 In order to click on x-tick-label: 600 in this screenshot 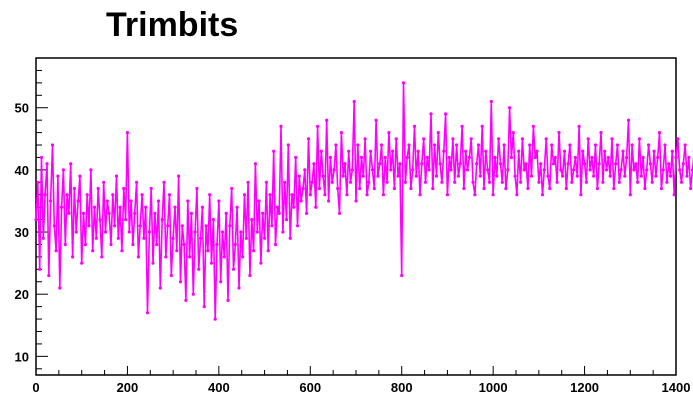, I will do `click(310, 387)`.